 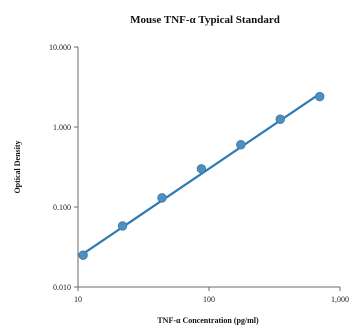 I want to click on x-tick-label: 10, so click(x=78, y=299).